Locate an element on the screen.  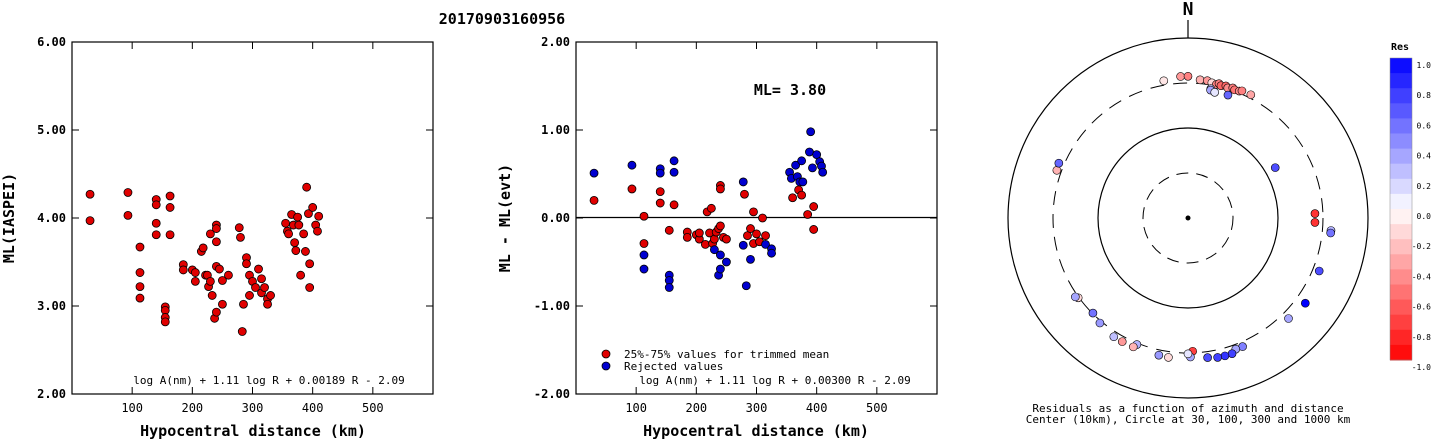
colorbar: 1.0 0.8 0.6 0.4 0.2 0.0 -0.2 -0.4 -0.6 -0.8 -1.0 is located at coordinates (1410, 214).